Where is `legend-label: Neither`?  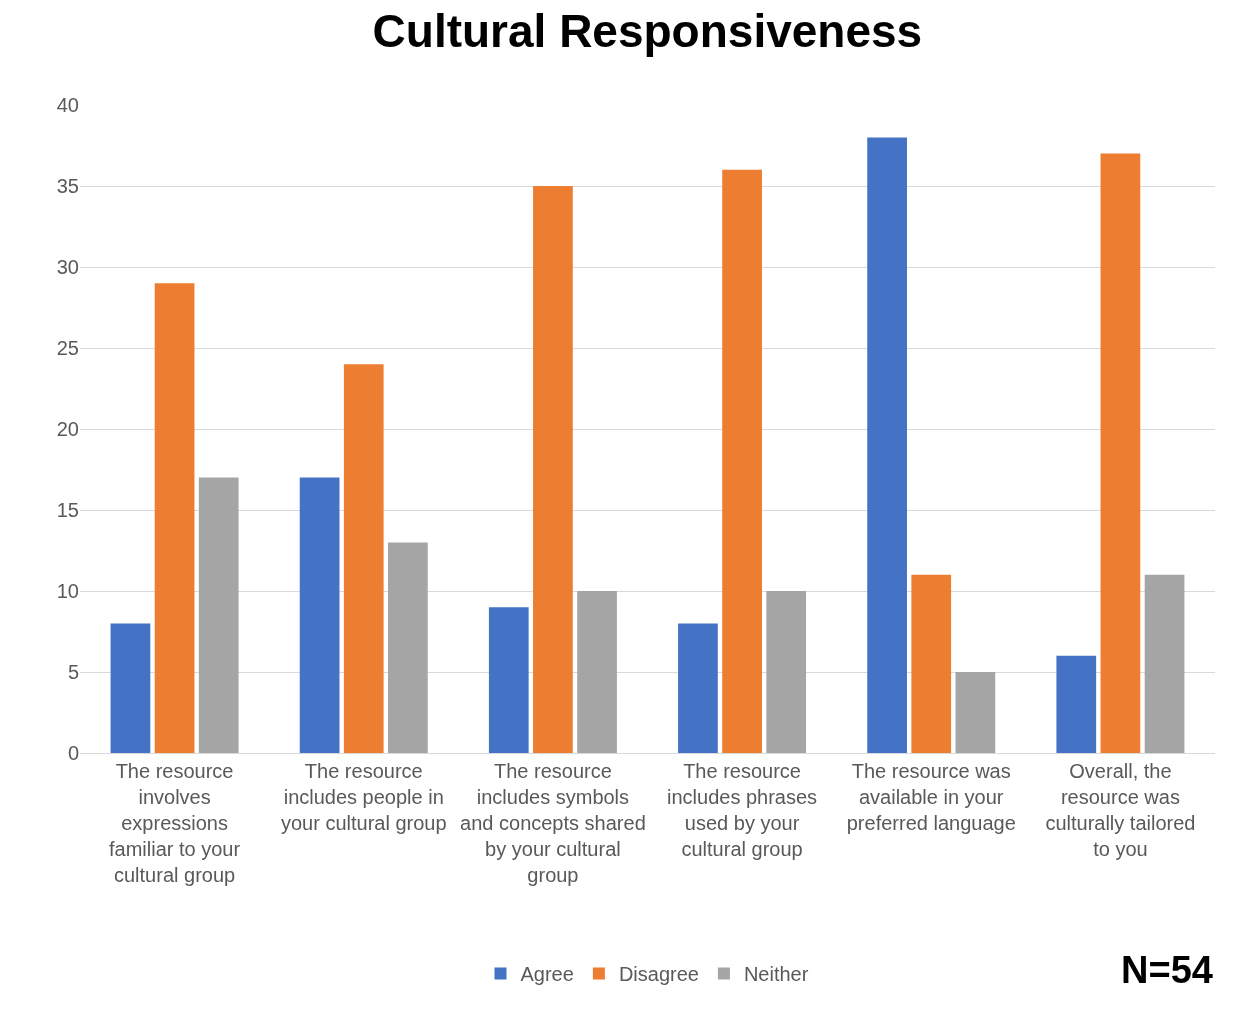
legend-label: Neither is located at coordinates (776, 974).